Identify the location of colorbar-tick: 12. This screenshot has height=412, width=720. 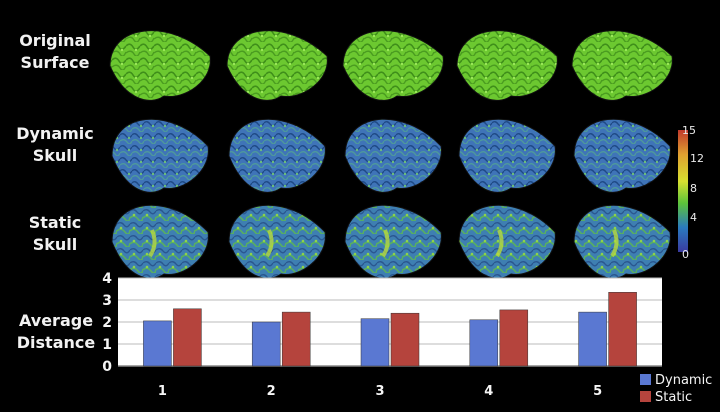
(697, 158).